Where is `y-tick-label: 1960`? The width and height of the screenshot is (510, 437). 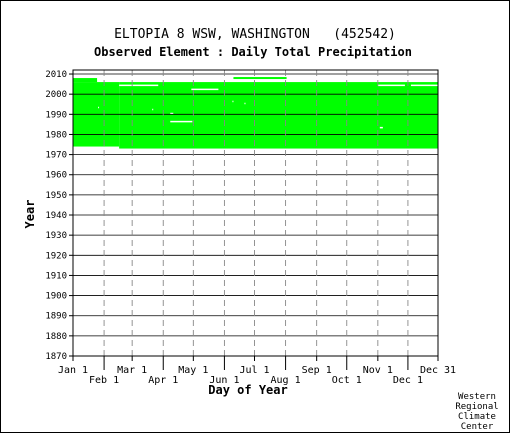 y-tick-label: 1960 is located at coordinates (56, 176).